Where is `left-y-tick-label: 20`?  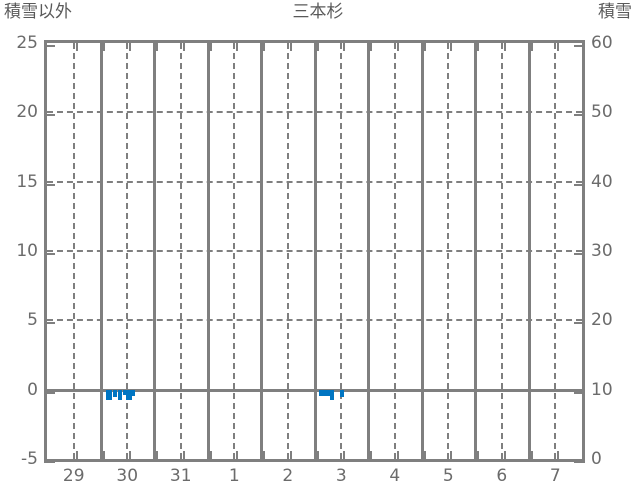
left-y-tick-label: 20 is located at coordinates (27, 112).